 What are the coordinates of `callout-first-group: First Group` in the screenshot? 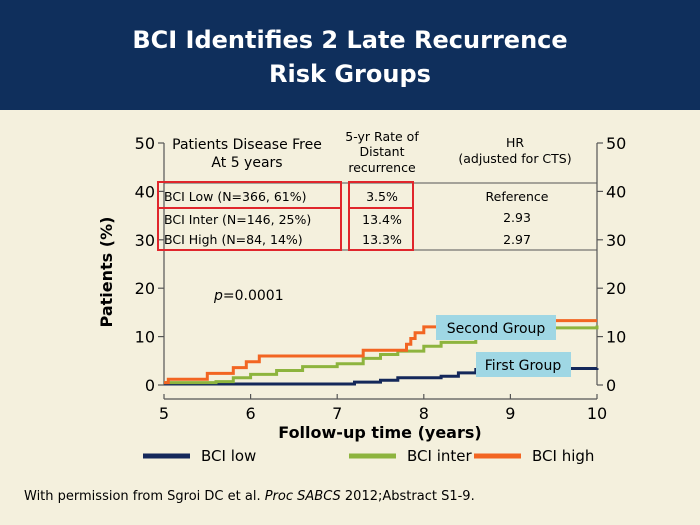 It's located at (523, 366).